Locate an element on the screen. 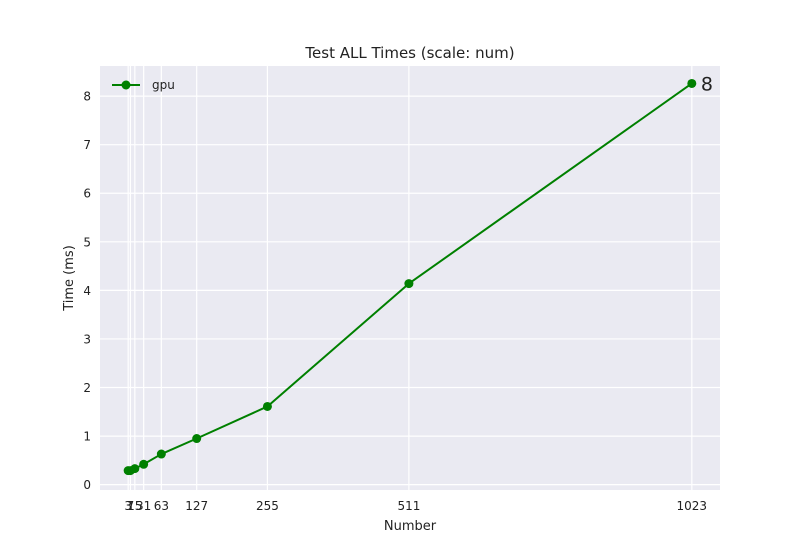  y-tick-label: 4 is located at coordinates (87, 291).